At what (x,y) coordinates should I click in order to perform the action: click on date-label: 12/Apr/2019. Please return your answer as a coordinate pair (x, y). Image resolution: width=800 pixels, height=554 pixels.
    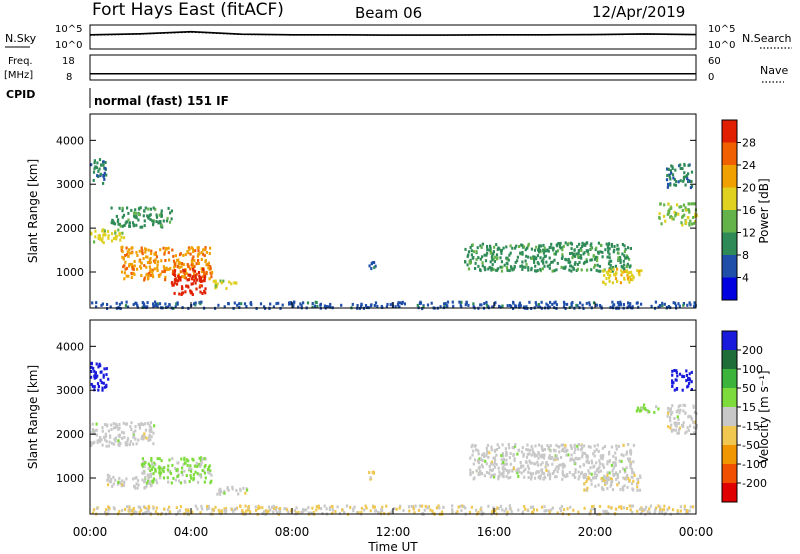
    Looking at the image, I should click on (638, 12).